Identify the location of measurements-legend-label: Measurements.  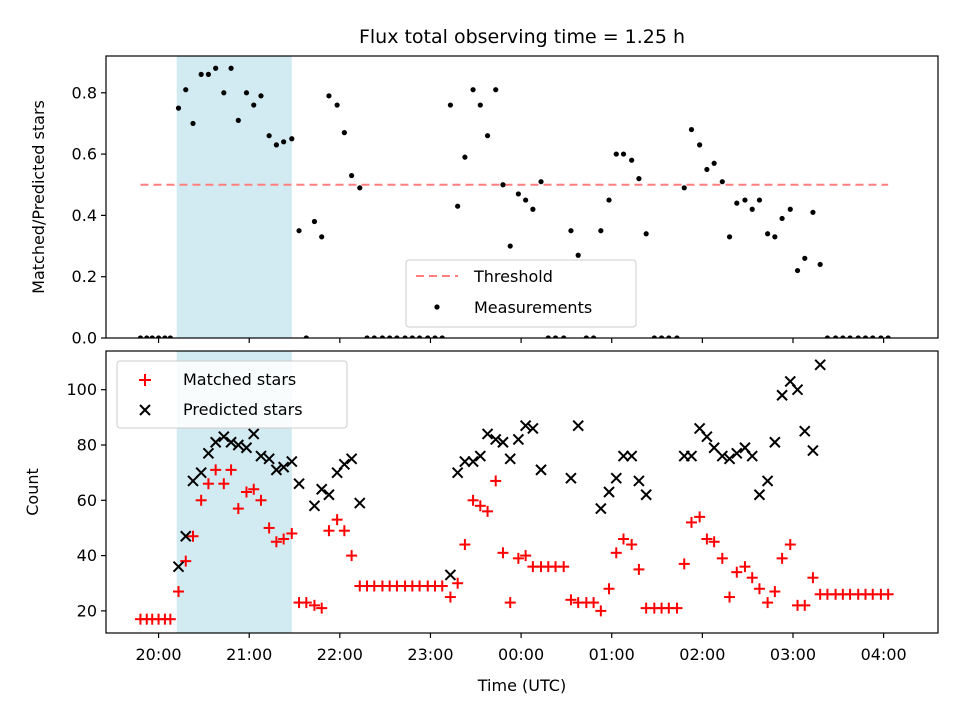
(533, 307).